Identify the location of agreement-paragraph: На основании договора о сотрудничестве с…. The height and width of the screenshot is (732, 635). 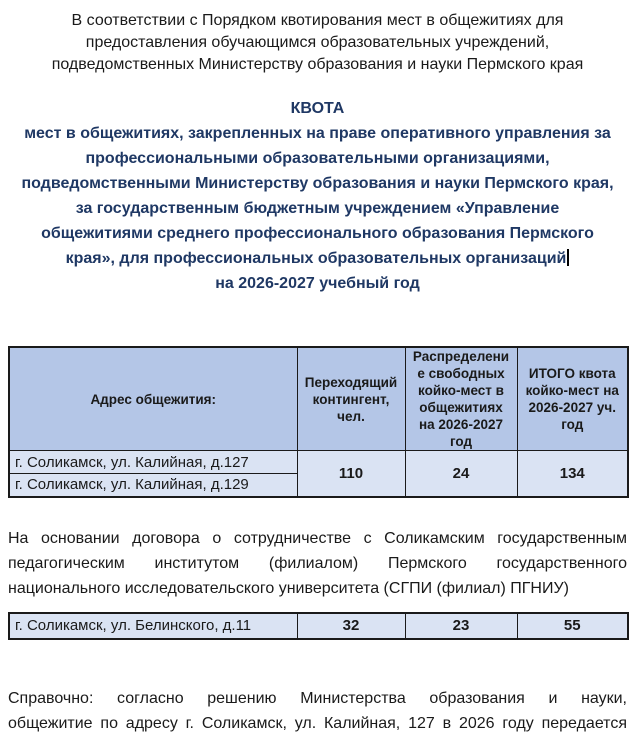
(317, 563).